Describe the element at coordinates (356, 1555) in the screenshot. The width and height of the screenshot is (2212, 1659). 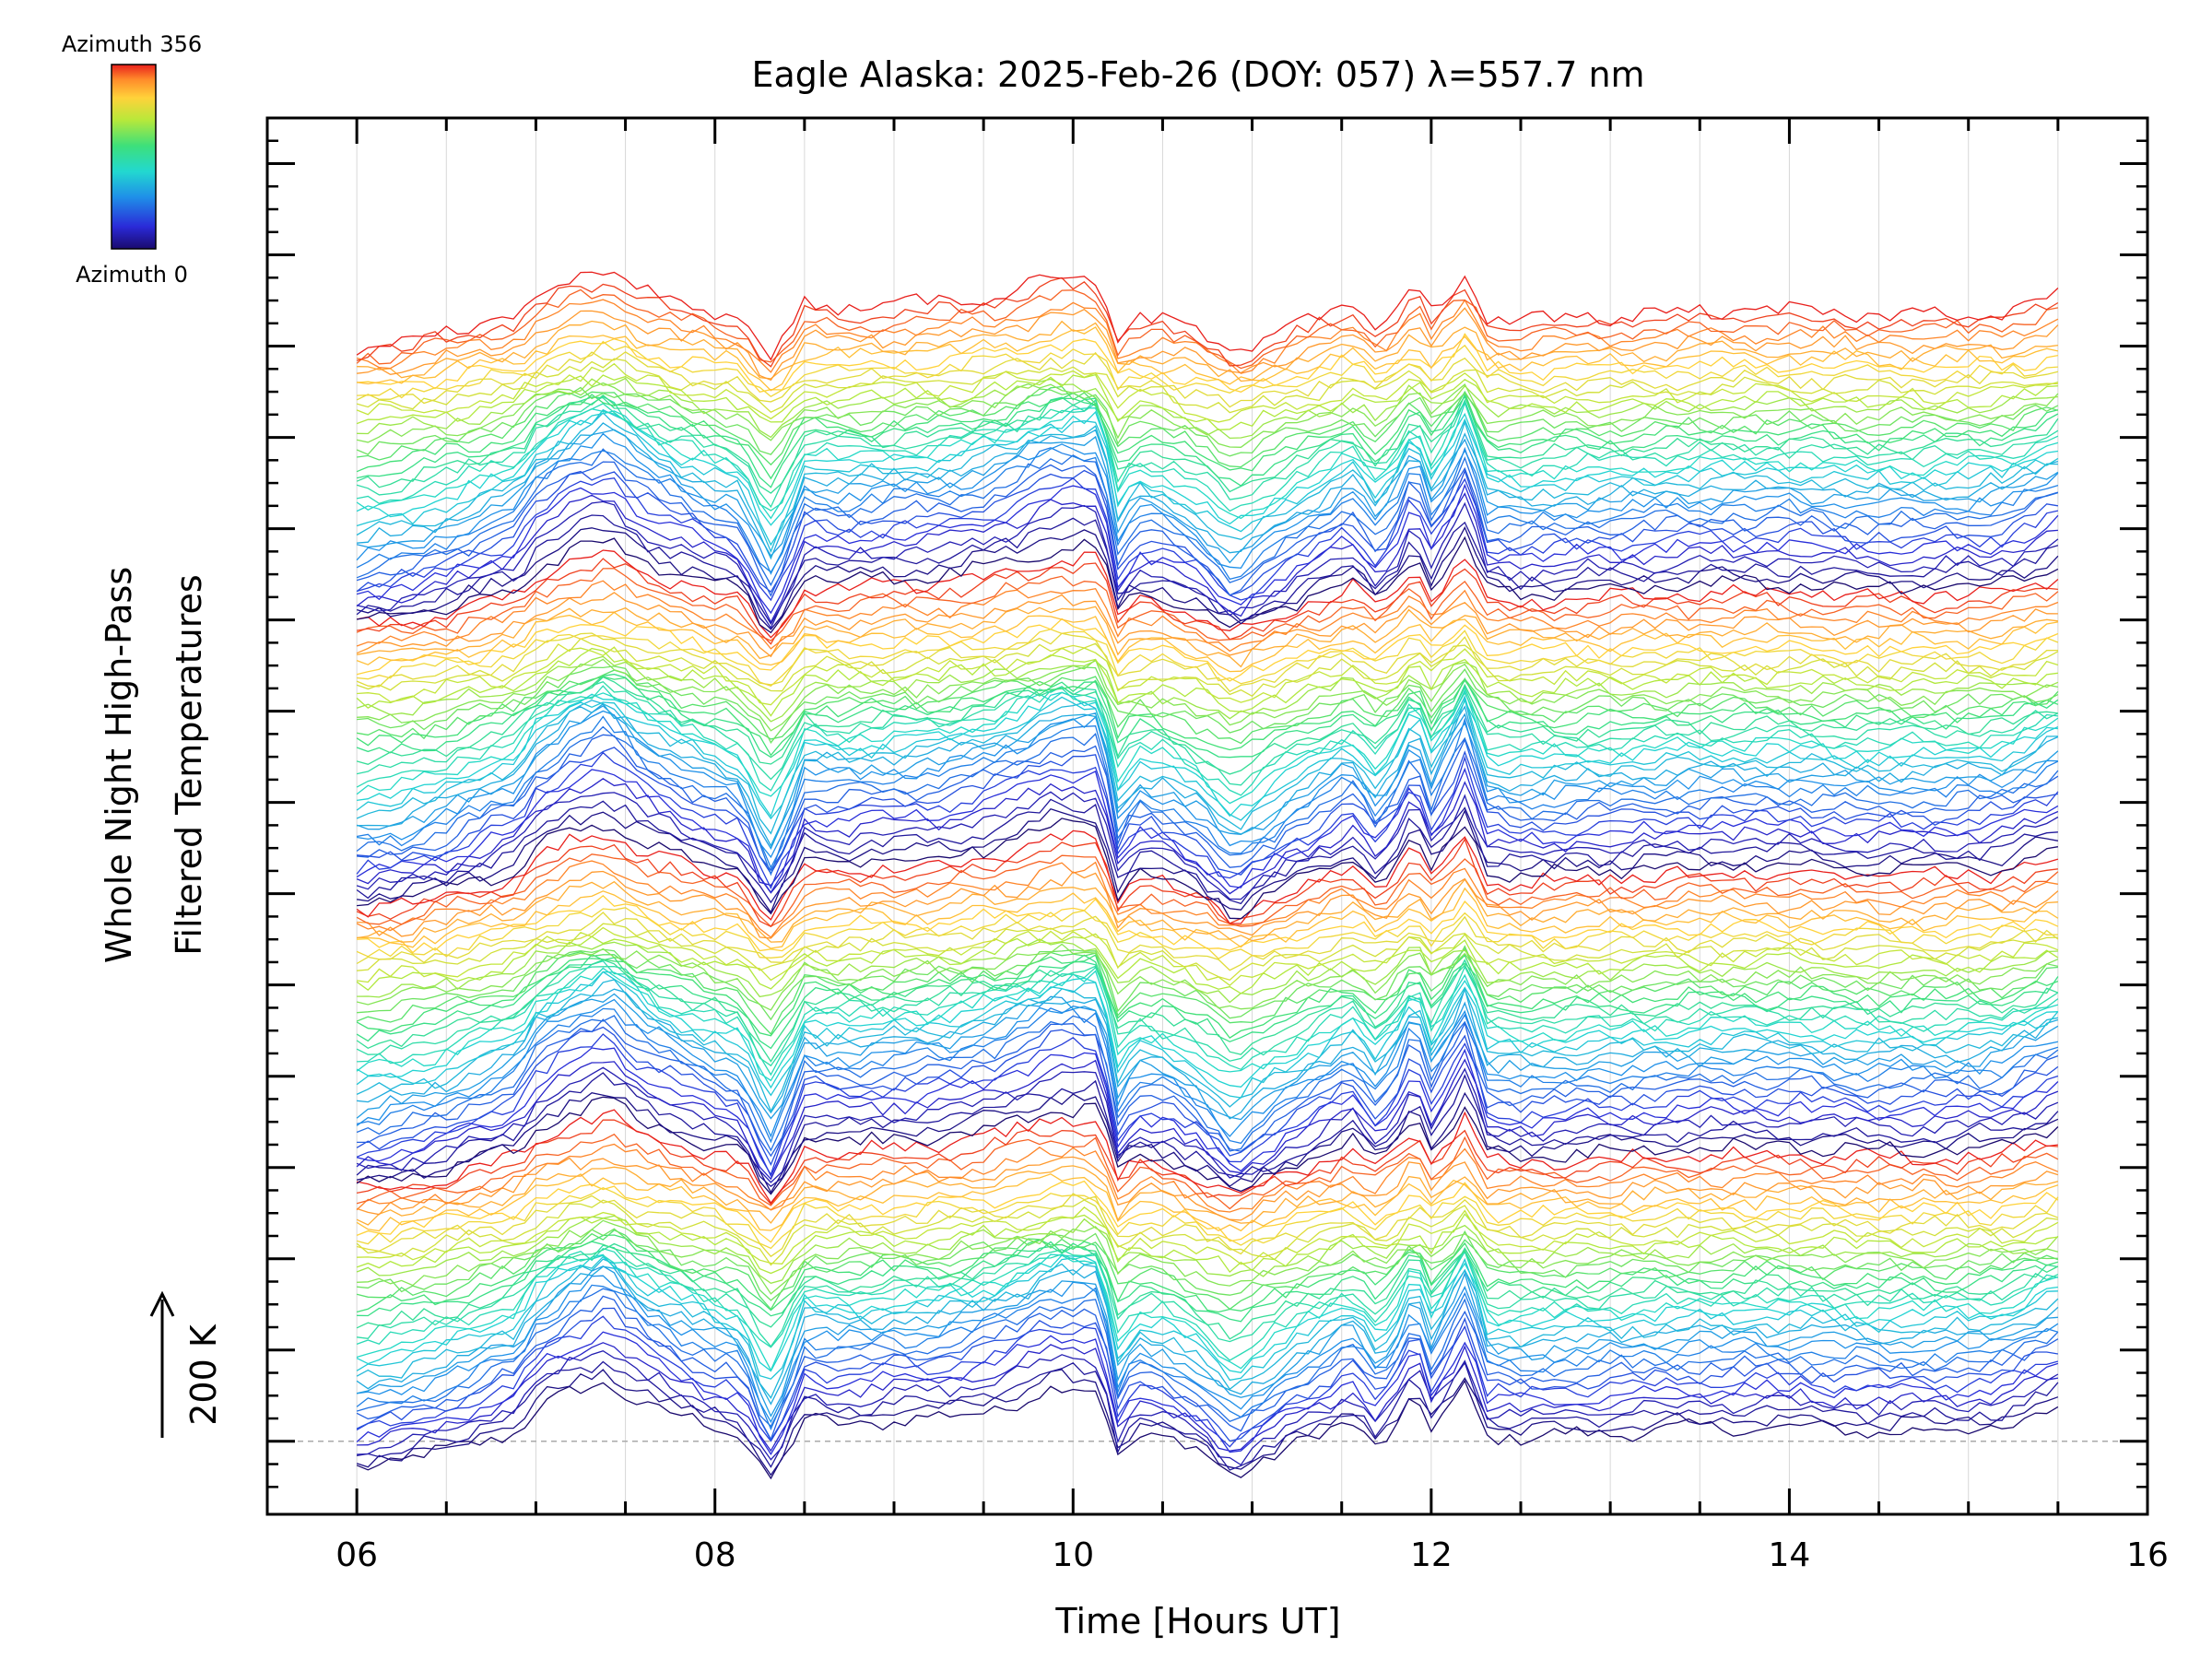
I see `x-tick-label: 06` at that location.